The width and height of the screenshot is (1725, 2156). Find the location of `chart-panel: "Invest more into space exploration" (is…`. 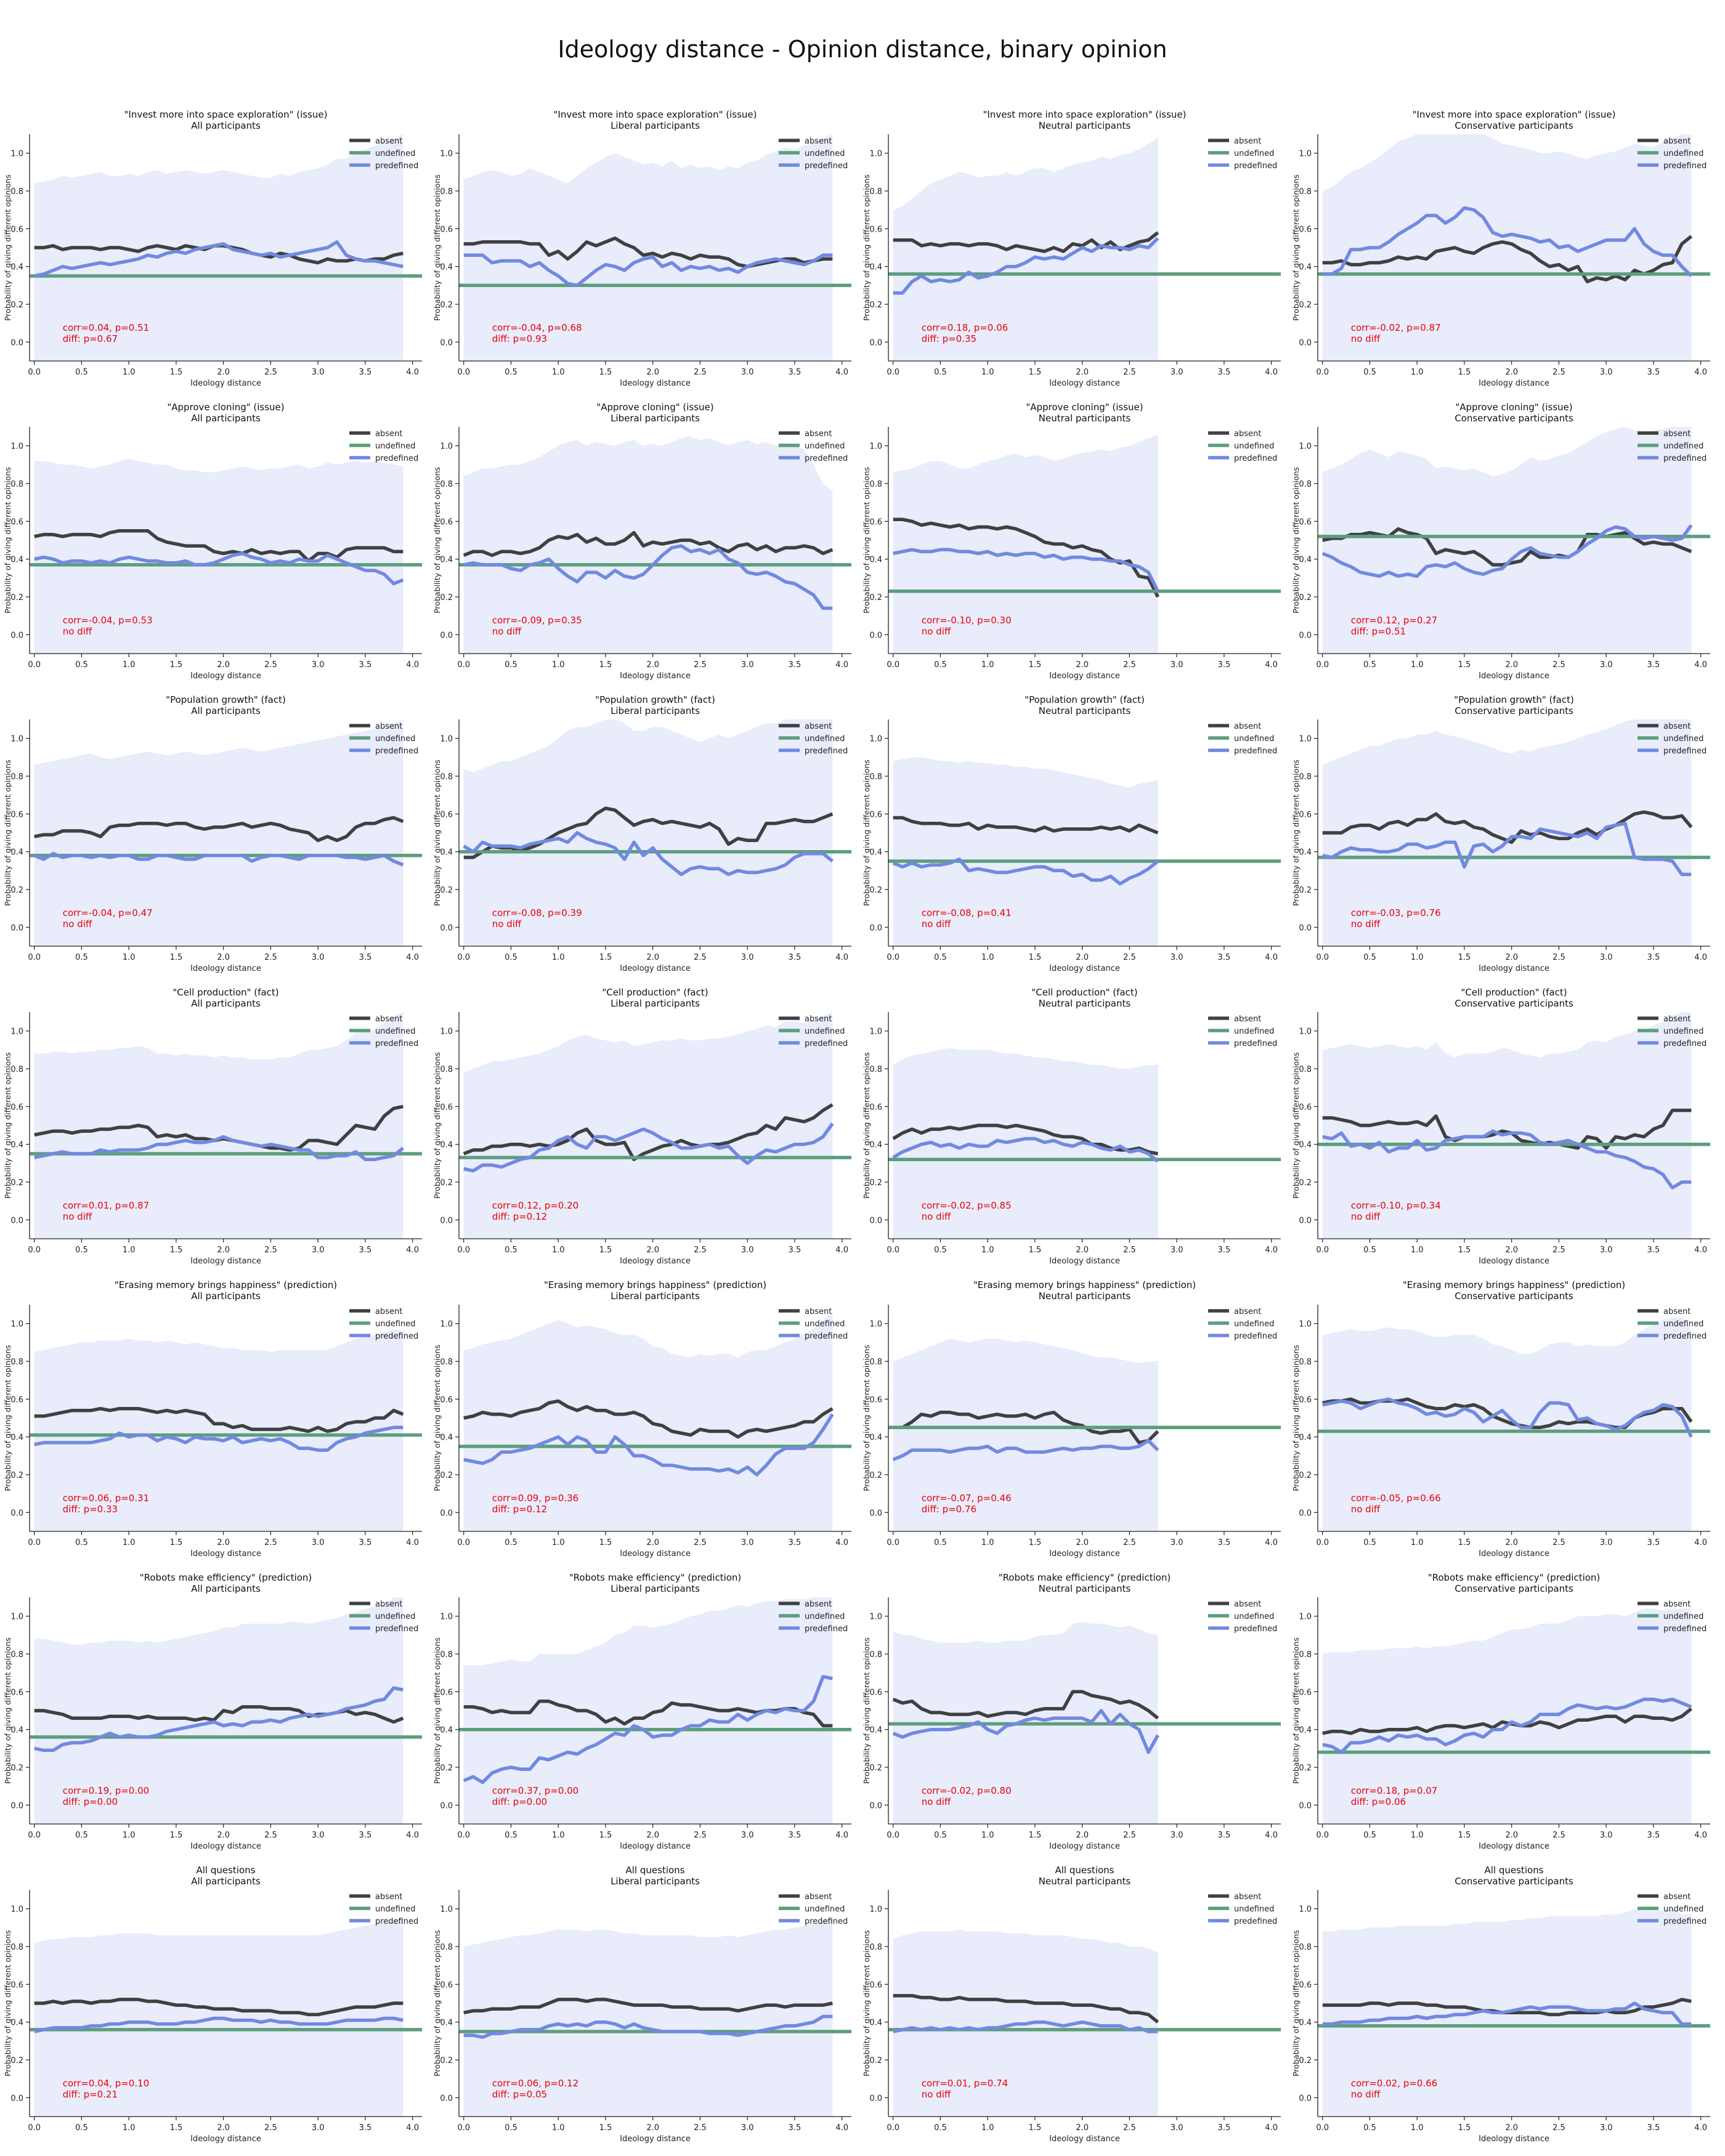

chart-panel: "Invest more into space exploration" (is… is located at coordinates (645, 251).